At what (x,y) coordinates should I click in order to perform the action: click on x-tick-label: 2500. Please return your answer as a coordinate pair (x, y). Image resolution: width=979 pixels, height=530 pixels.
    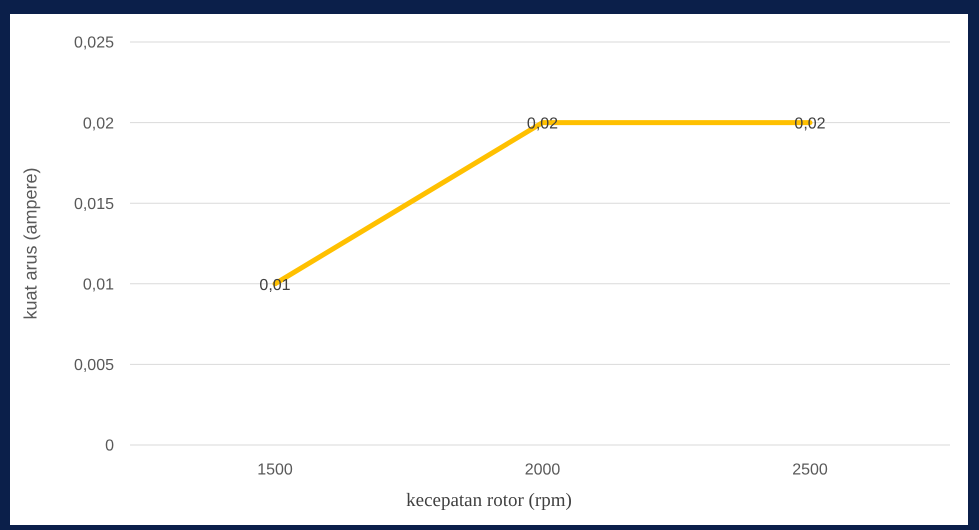
    Looking at the image, I should click on (810, 469).